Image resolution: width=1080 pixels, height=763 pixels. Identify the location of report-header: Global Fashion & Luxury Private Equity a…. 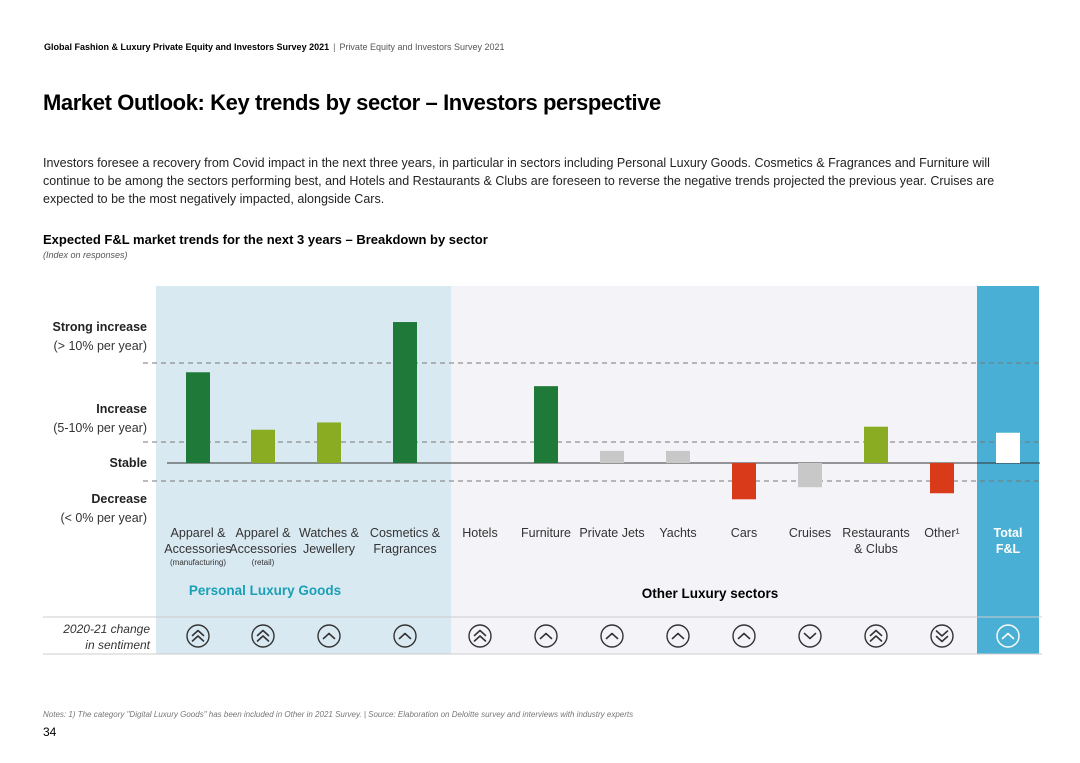
(274, 47).